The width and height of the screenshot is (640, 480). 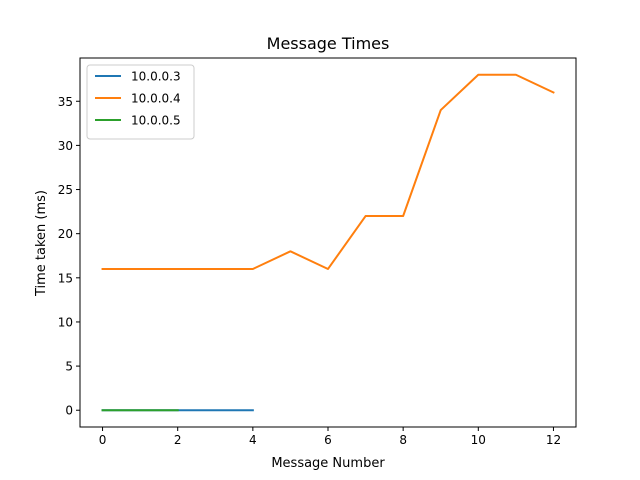 What do you see at coordinates (65, 322) in the screenshot?
I see `y-tick-label: 10` at bounding box center [65, 322].